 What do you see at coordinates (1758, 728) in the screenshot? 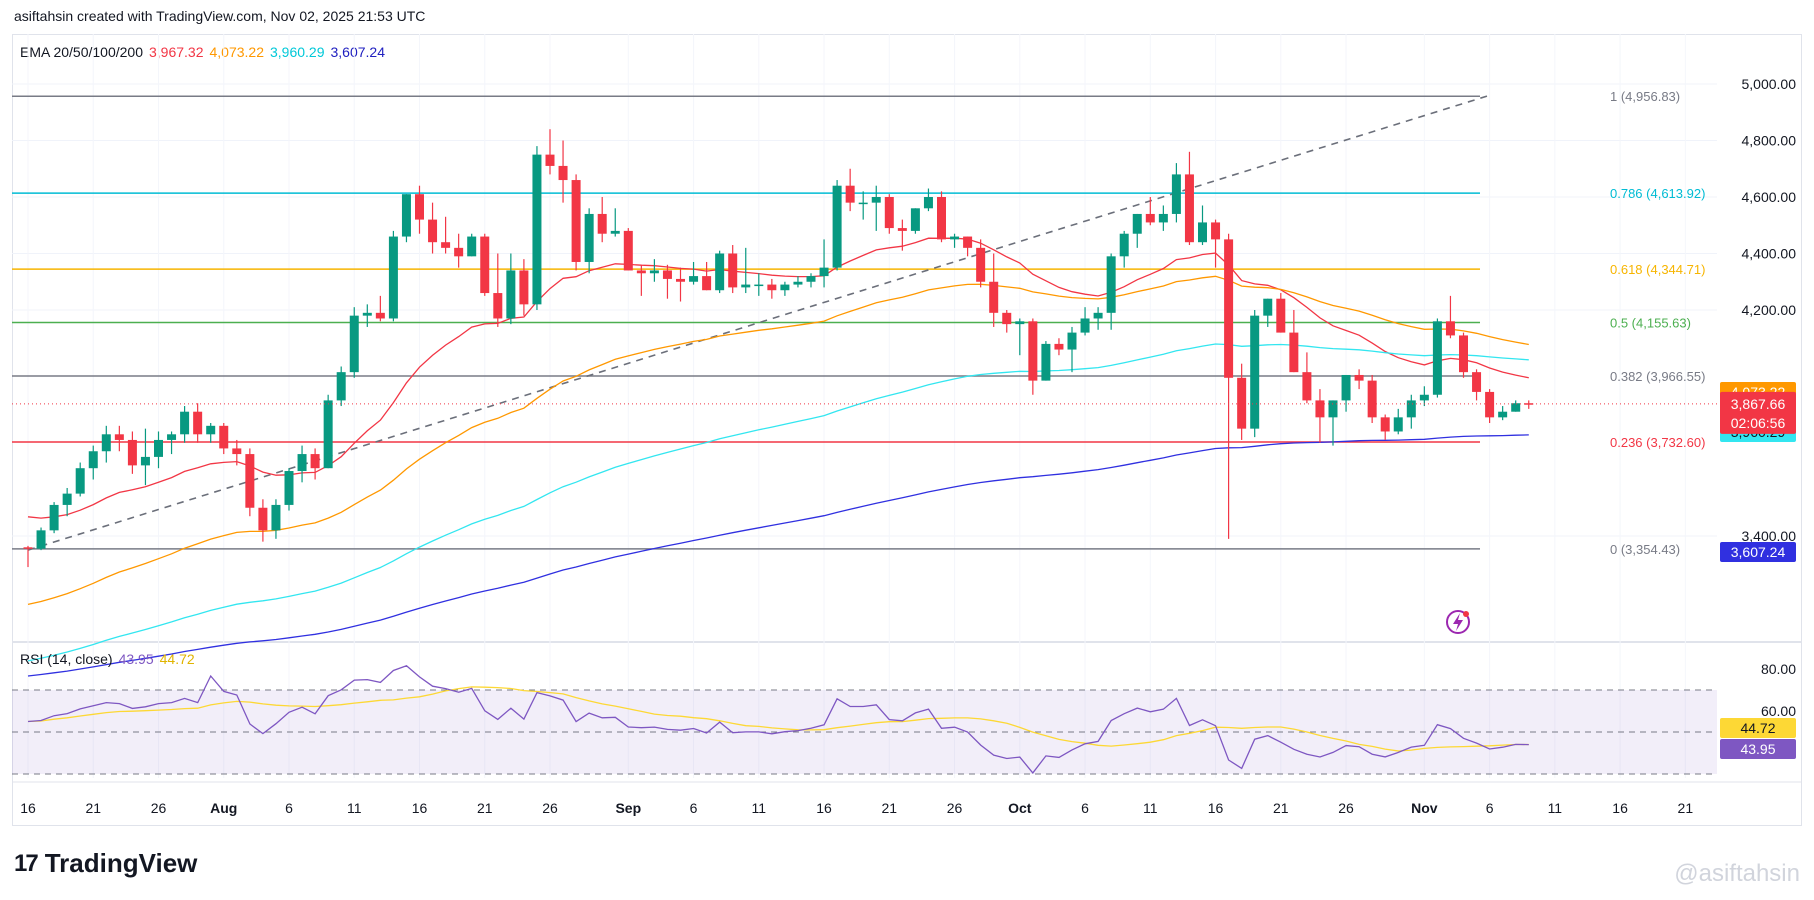
I see `rsi-badge-bg` at bounding box center [1758, 728].